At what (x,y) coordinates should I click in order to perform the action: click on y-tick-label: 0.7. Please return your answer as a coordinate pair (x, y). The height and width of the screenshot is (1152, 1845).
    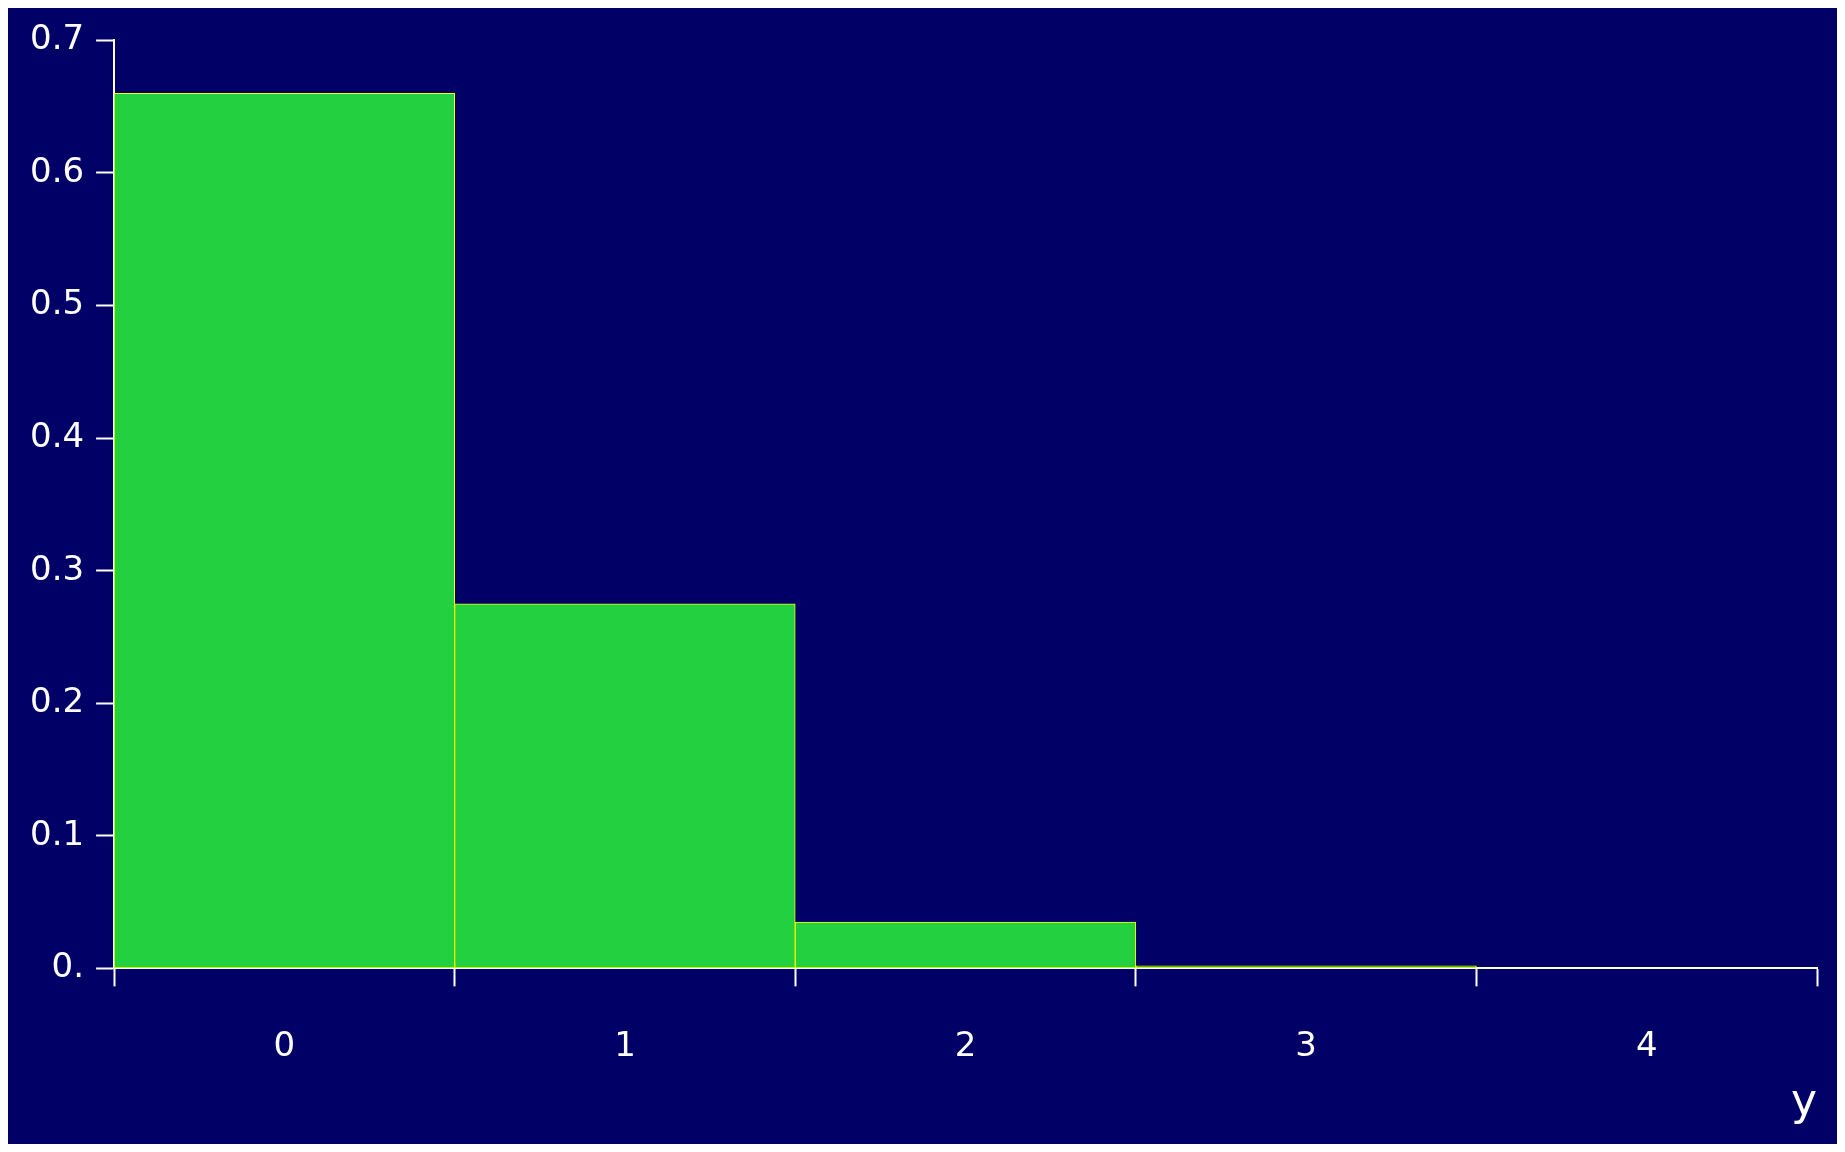
    Looking at the image, I should click on (57, 37).